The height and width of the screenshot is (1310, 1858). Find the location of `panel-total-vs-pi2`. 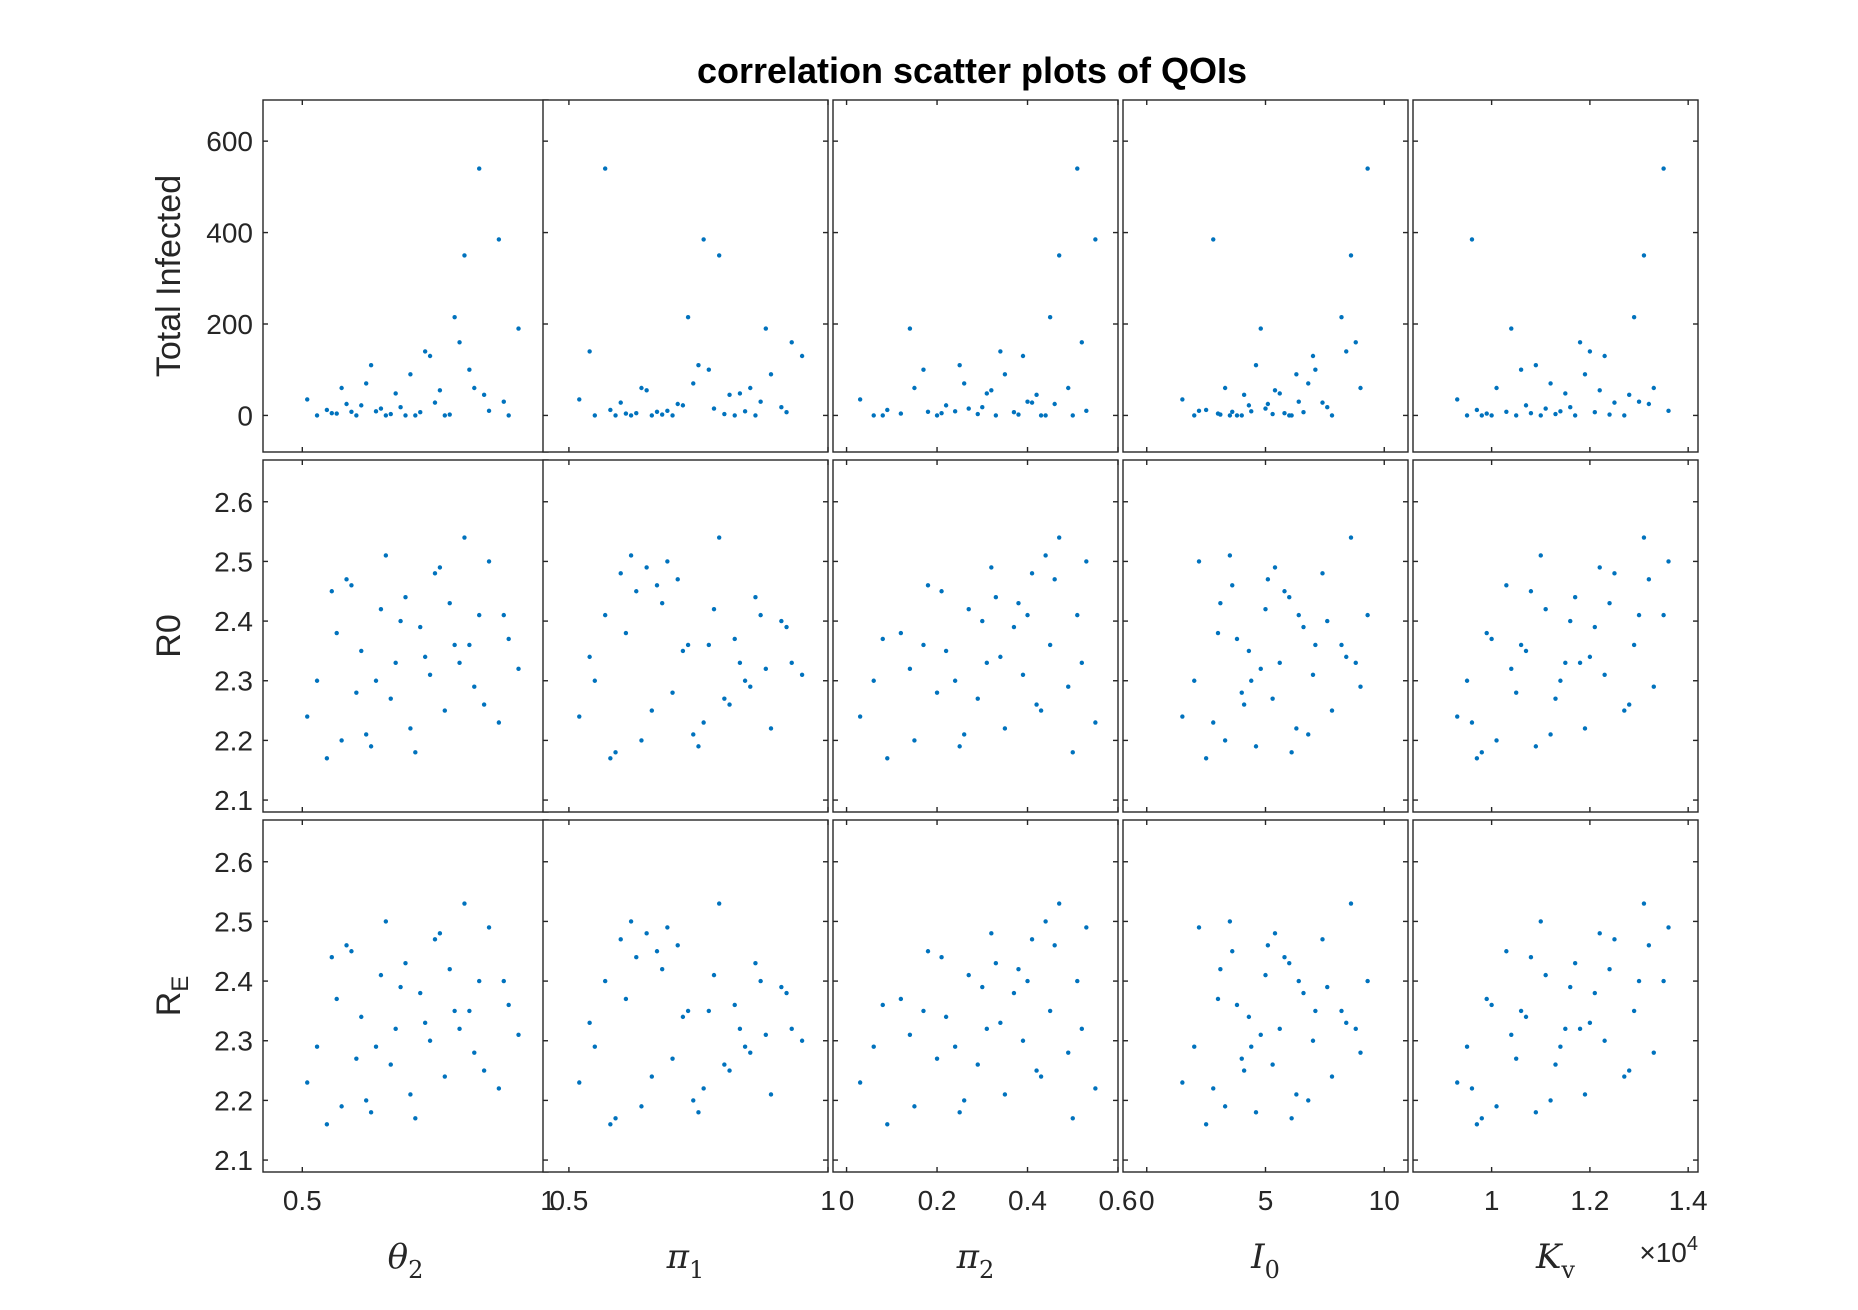

panel-total-vs-pi2 is located at coordinates (975, 276).